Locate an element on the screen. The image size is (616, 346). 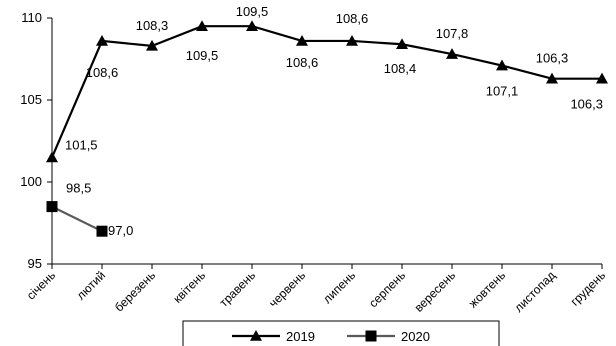
legend-marker-2019 is located at coordinates (256, 335).